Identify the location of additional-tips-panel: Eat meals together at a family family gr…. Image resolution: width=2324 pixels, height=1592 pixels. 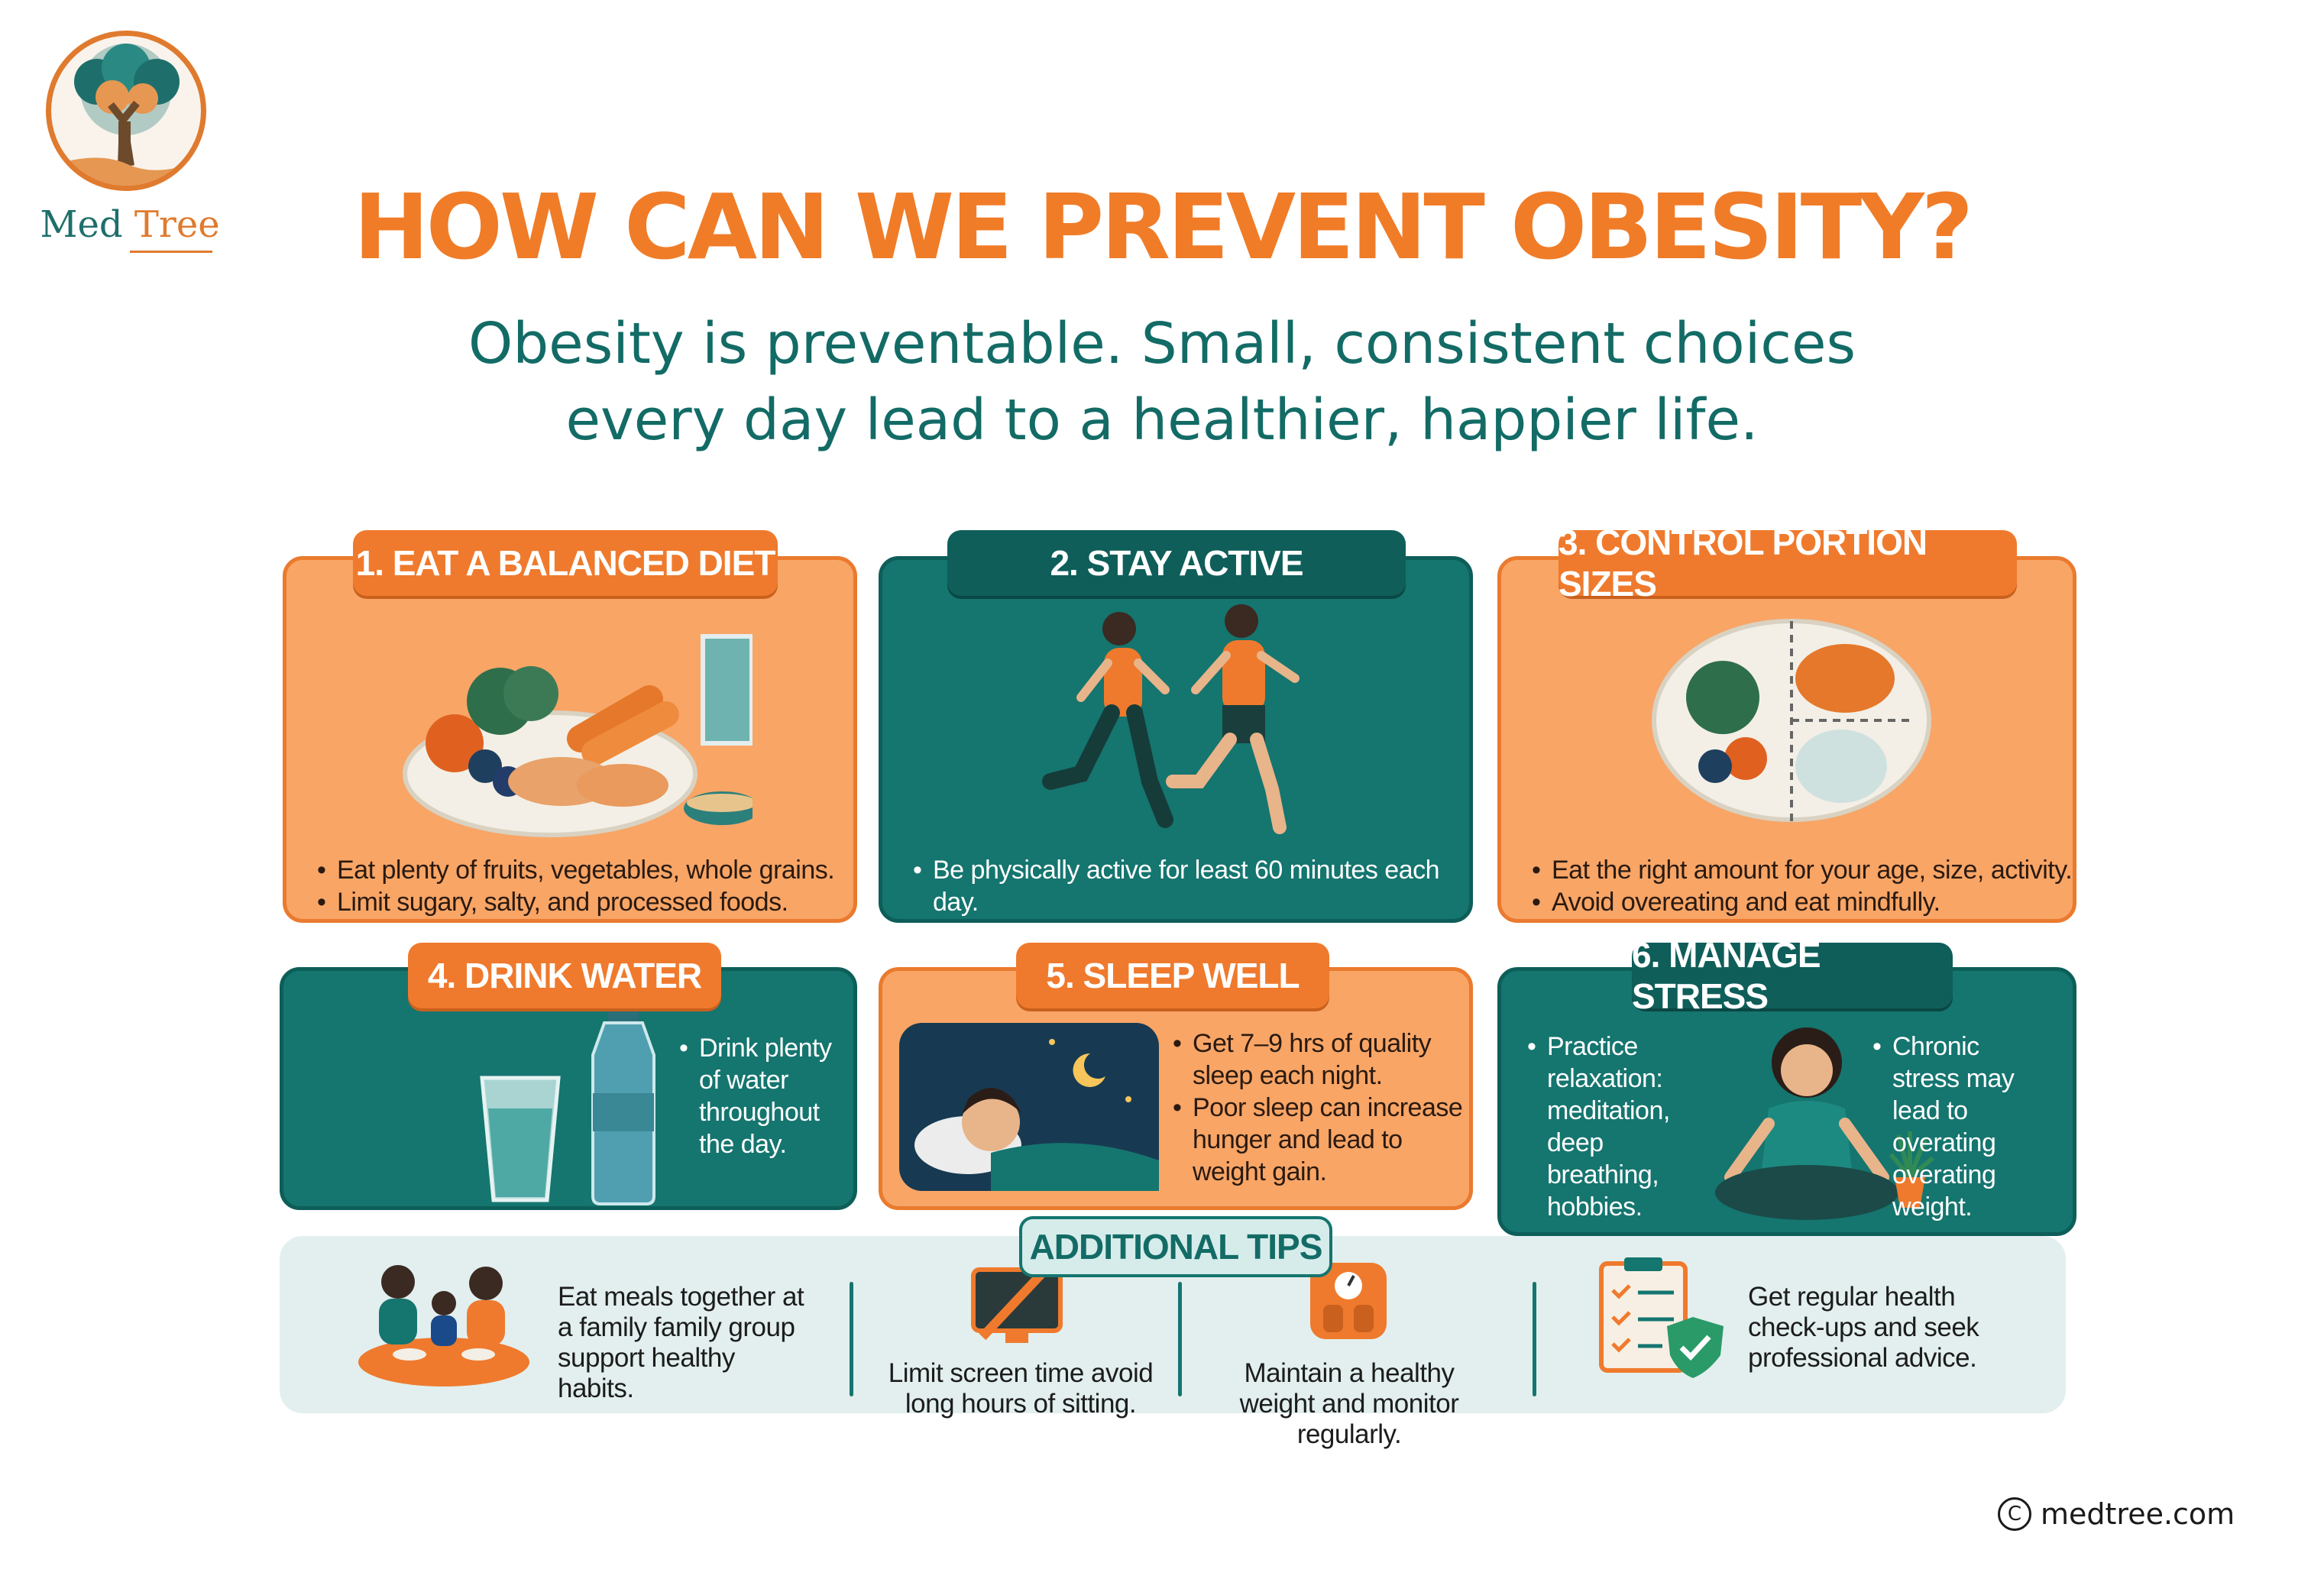
(1173, 1342).